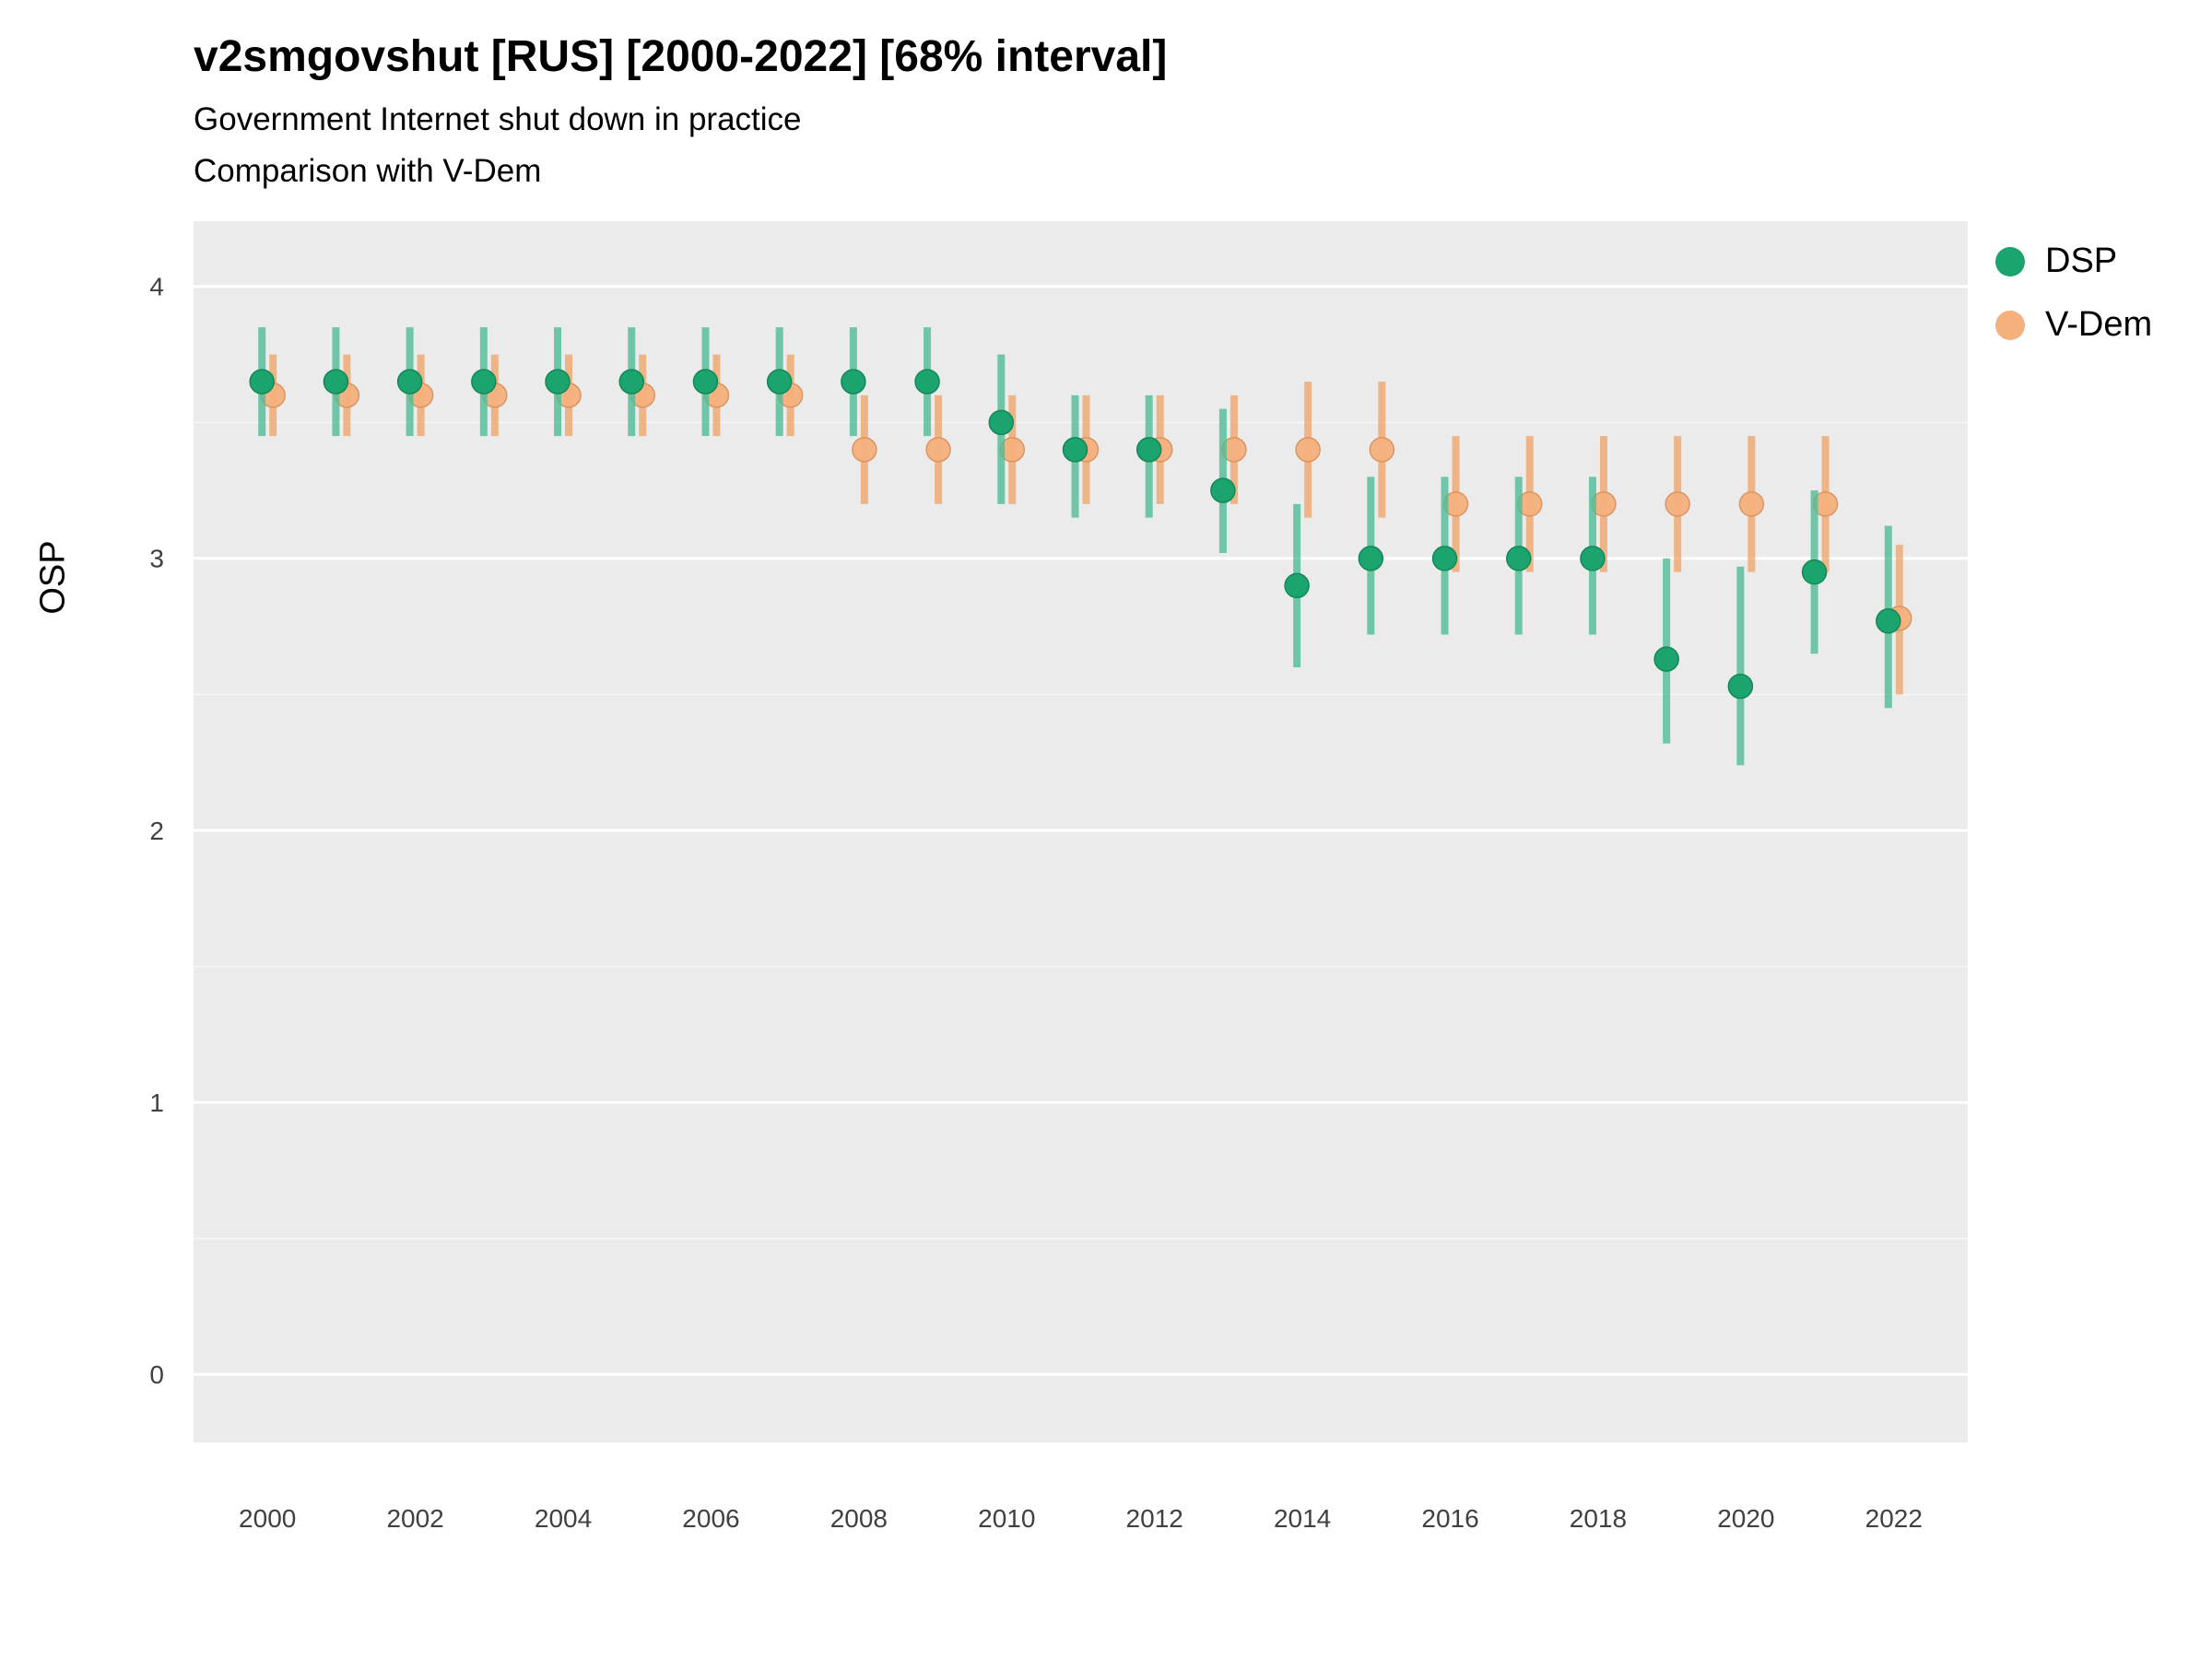 This screenshot has height=1659, width=2212. Describe the element at coordinates (1894, 1518) in the screenshot. I see `x-tick-label: 2022` at that location.